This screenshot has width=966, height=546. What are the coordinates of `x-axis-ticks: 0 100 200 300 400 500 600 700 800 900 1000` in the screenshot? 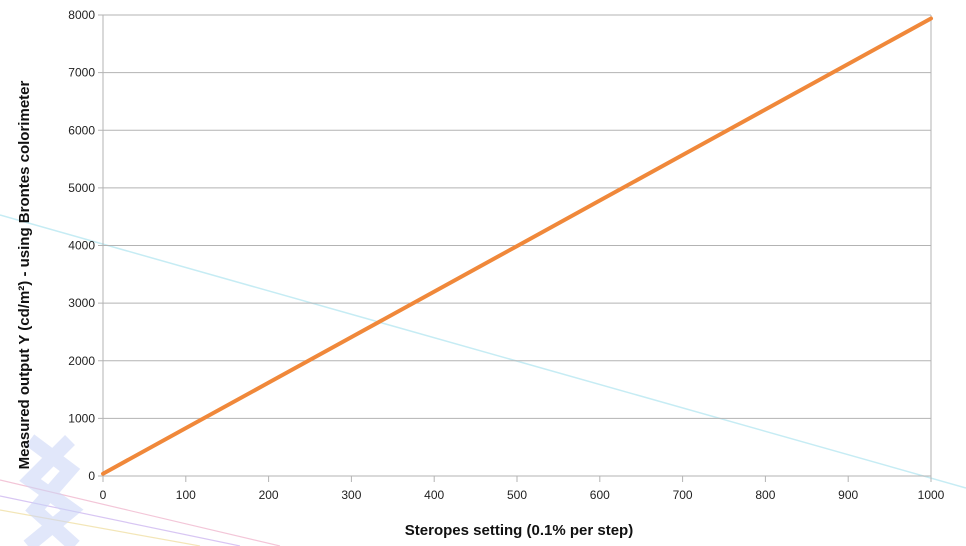 It's located at (522, 489).